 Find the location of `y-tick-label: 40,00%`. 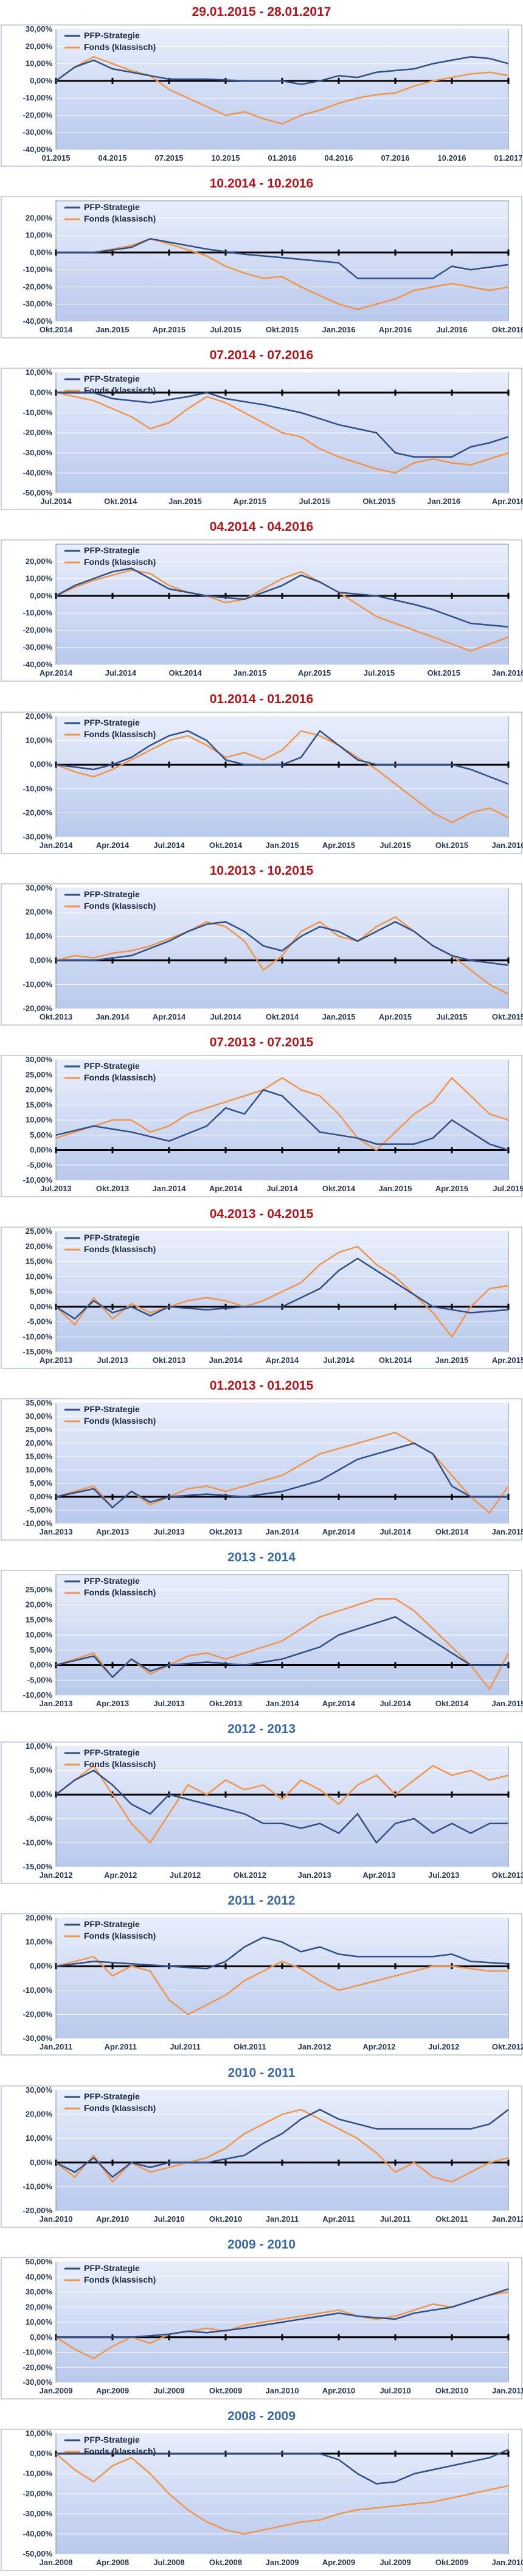

y-tick-label: 40,00% is located at coordinates (40, 2276).